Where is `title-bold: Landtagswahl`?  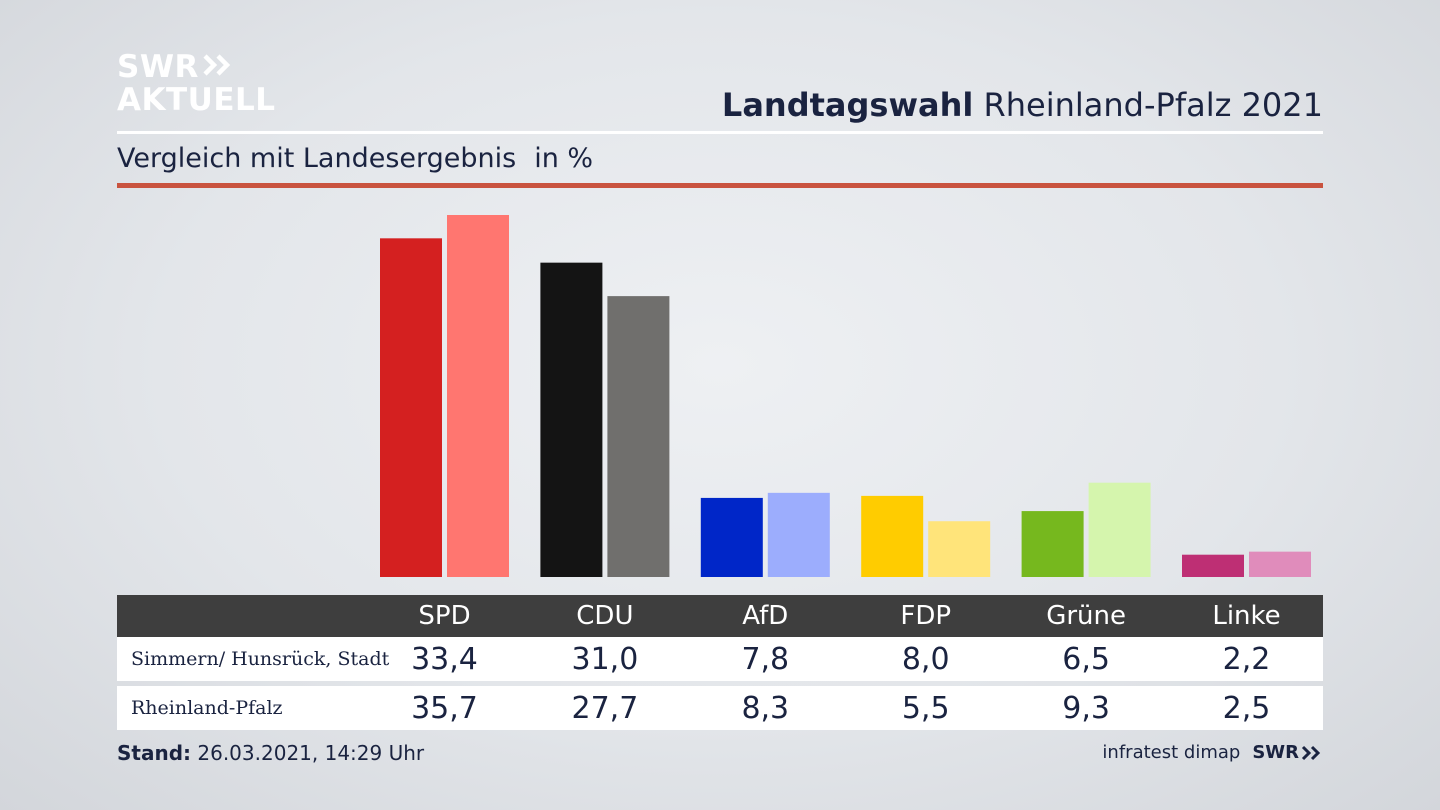
title-bold: Landtagswahl is located at coordinates (847, 105).